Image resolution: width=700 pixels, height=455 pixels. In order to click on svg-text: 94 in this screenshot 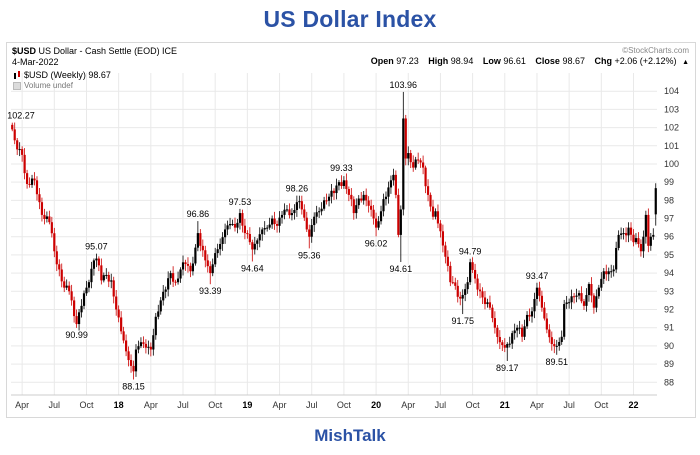, I will do `click(669, 273)`.